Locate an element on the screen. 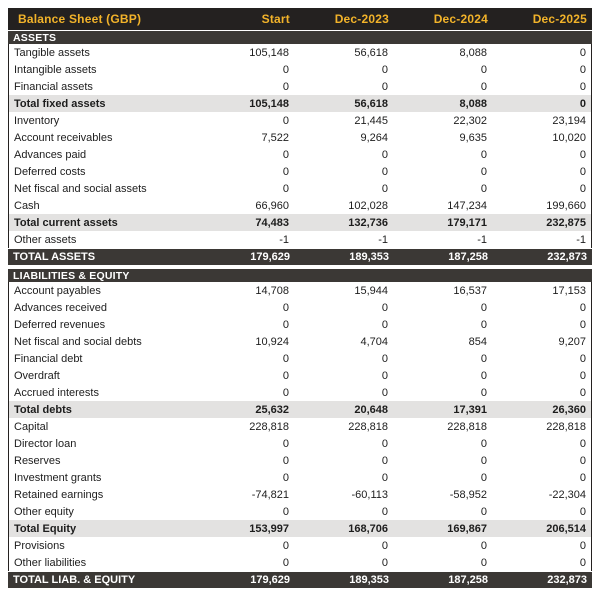  cell-value: 4,704 is located at coordinates (374, 341).